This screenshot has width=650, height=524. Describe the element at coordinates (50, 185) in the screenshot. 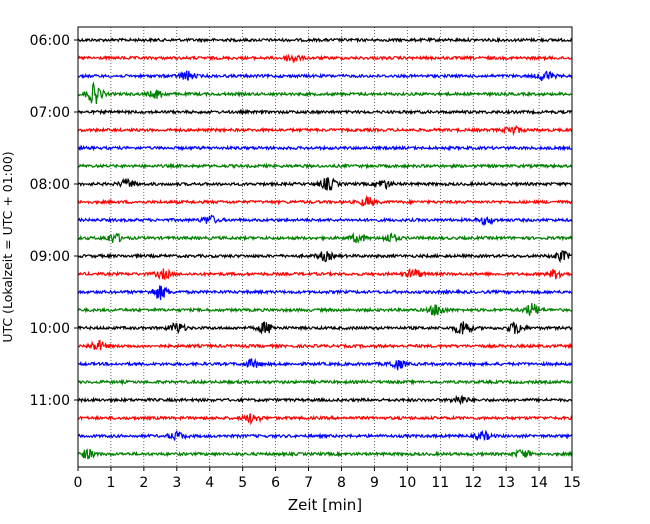

I see `y-tick-label: 08:00` at that location.